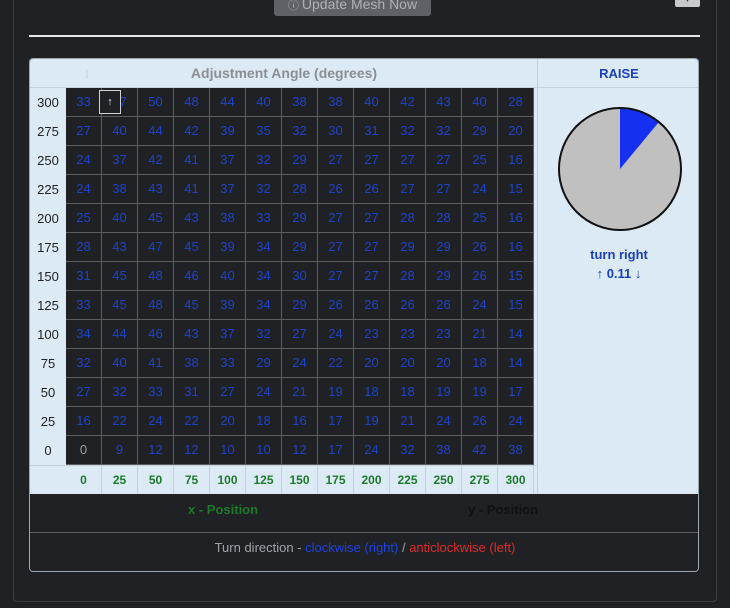  I want to click on grid-cell: 41, so click(192, 189).